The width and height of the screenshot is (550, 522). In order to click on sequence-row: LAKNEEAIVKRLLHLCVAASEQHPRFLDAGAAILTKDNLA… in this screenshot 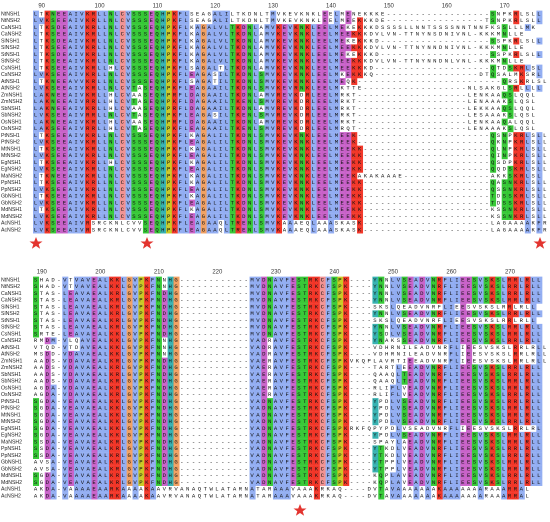, I will do `click(284, 94)`.